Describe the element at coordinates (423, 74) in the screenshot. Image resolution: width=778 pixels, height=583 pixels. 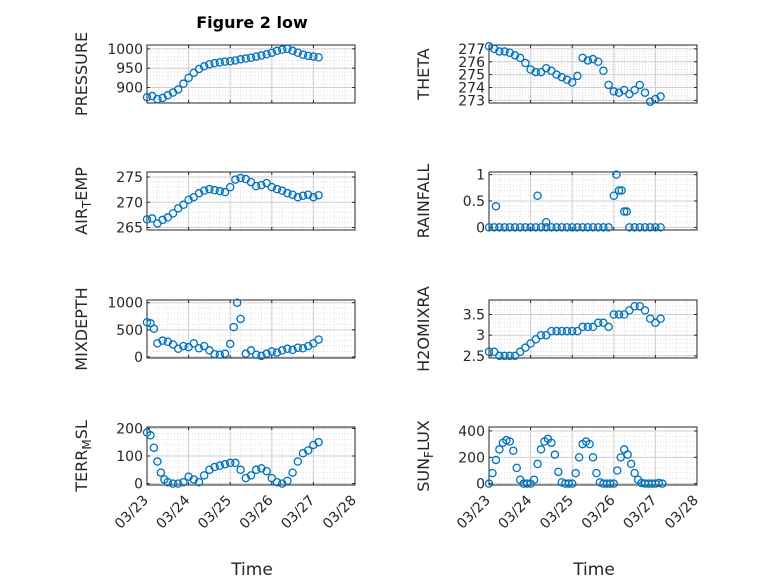
I see `y-axis-label: THETA` at that location.